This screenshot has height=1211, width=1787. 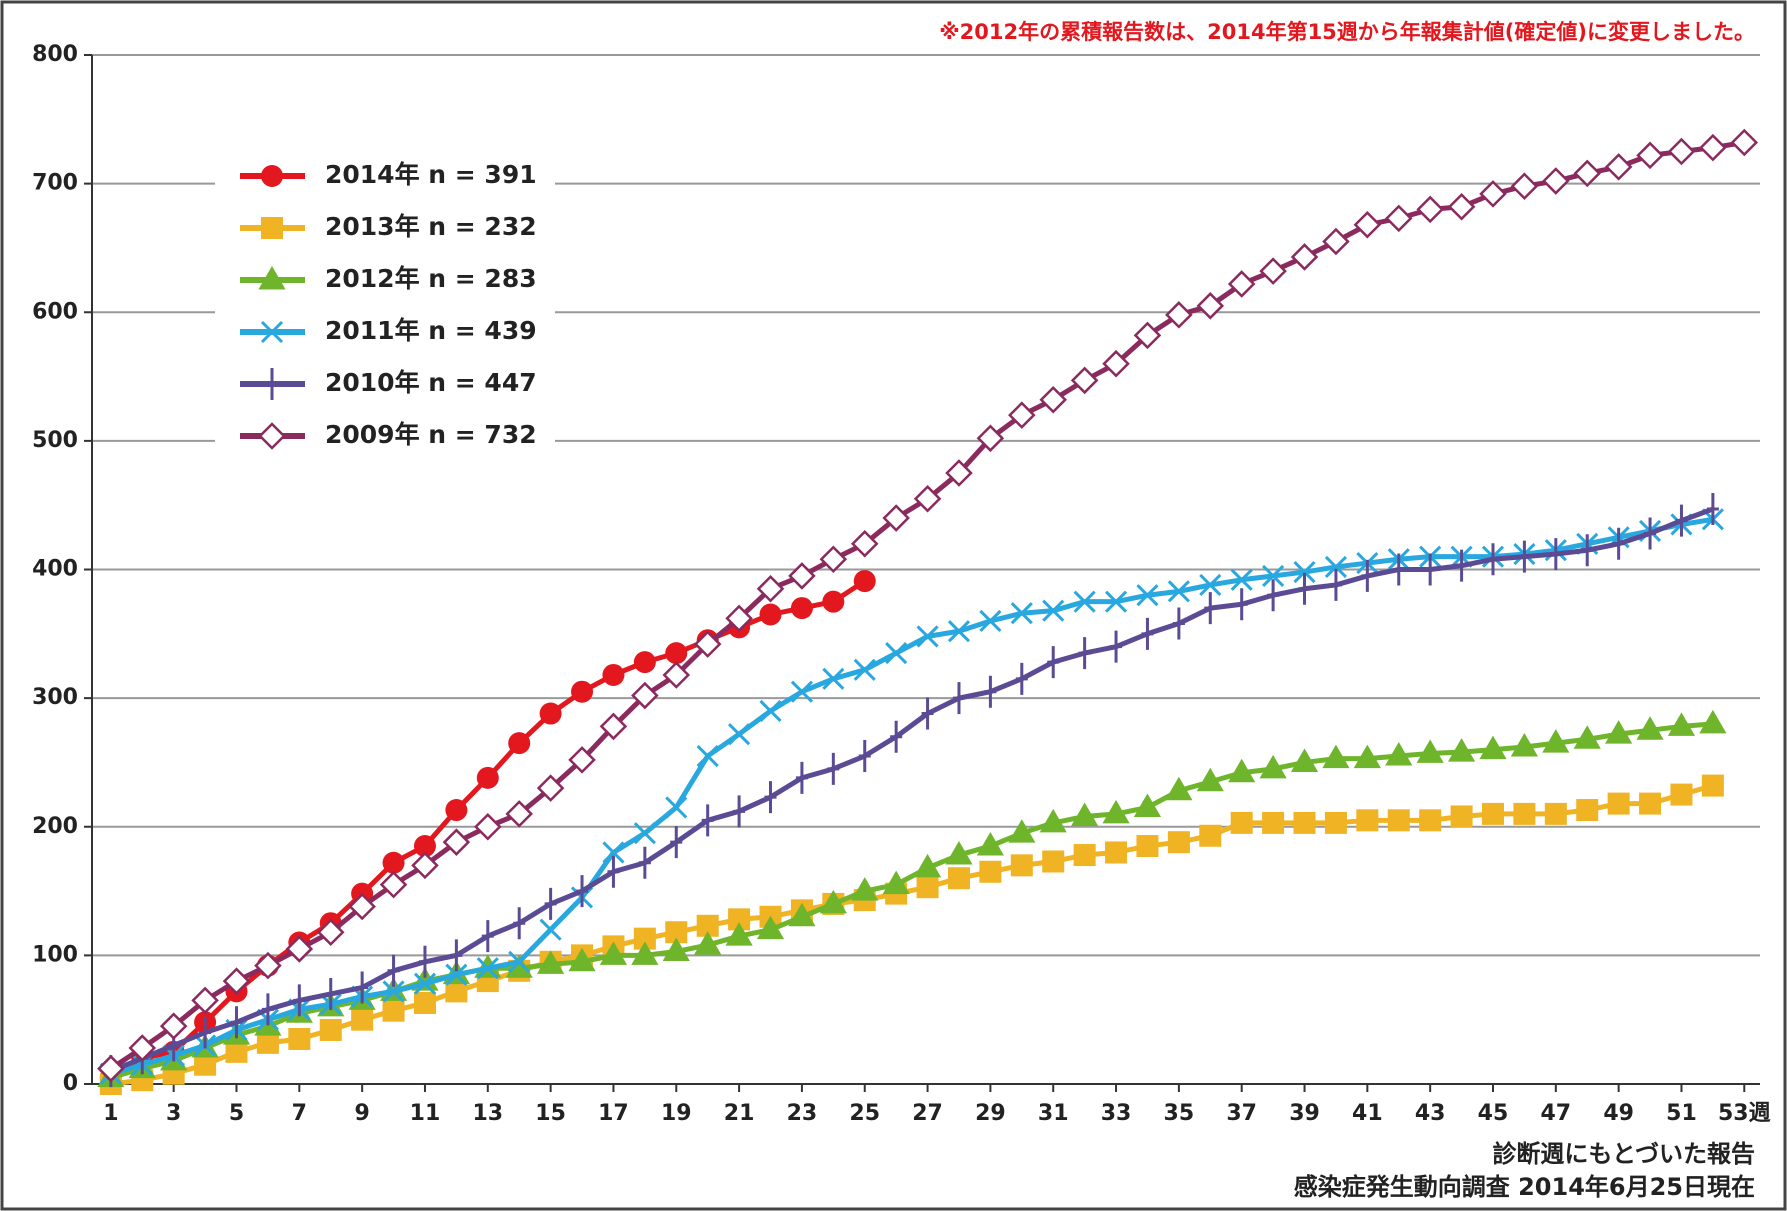 I want to click on x-tick-label: 47, so click(x=1556, y=1113).